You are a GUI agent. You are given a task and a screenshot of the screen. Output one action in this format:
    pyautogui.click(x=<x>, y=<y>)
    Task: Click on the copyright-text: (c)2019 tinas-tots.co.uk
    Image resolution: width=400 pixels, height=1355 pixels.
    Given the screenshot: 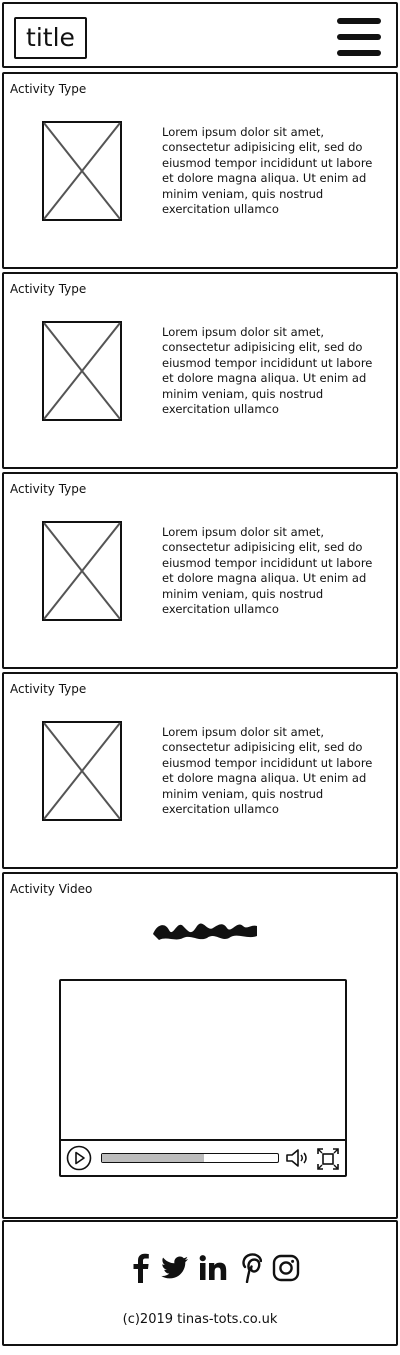 What is the action you would take?
    pyautogui.click(x=200, y=1319)
    